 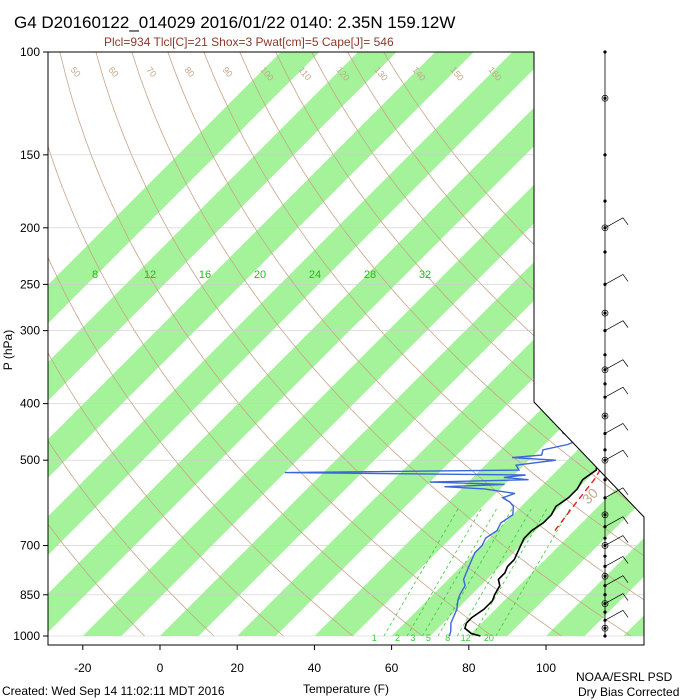 What do you see at coordinates (30, 344) in the screenshot?
I see `pressure-axis: 100 150 200 250 300 400 500 700 850 1000` at bounding box center [30, 344].